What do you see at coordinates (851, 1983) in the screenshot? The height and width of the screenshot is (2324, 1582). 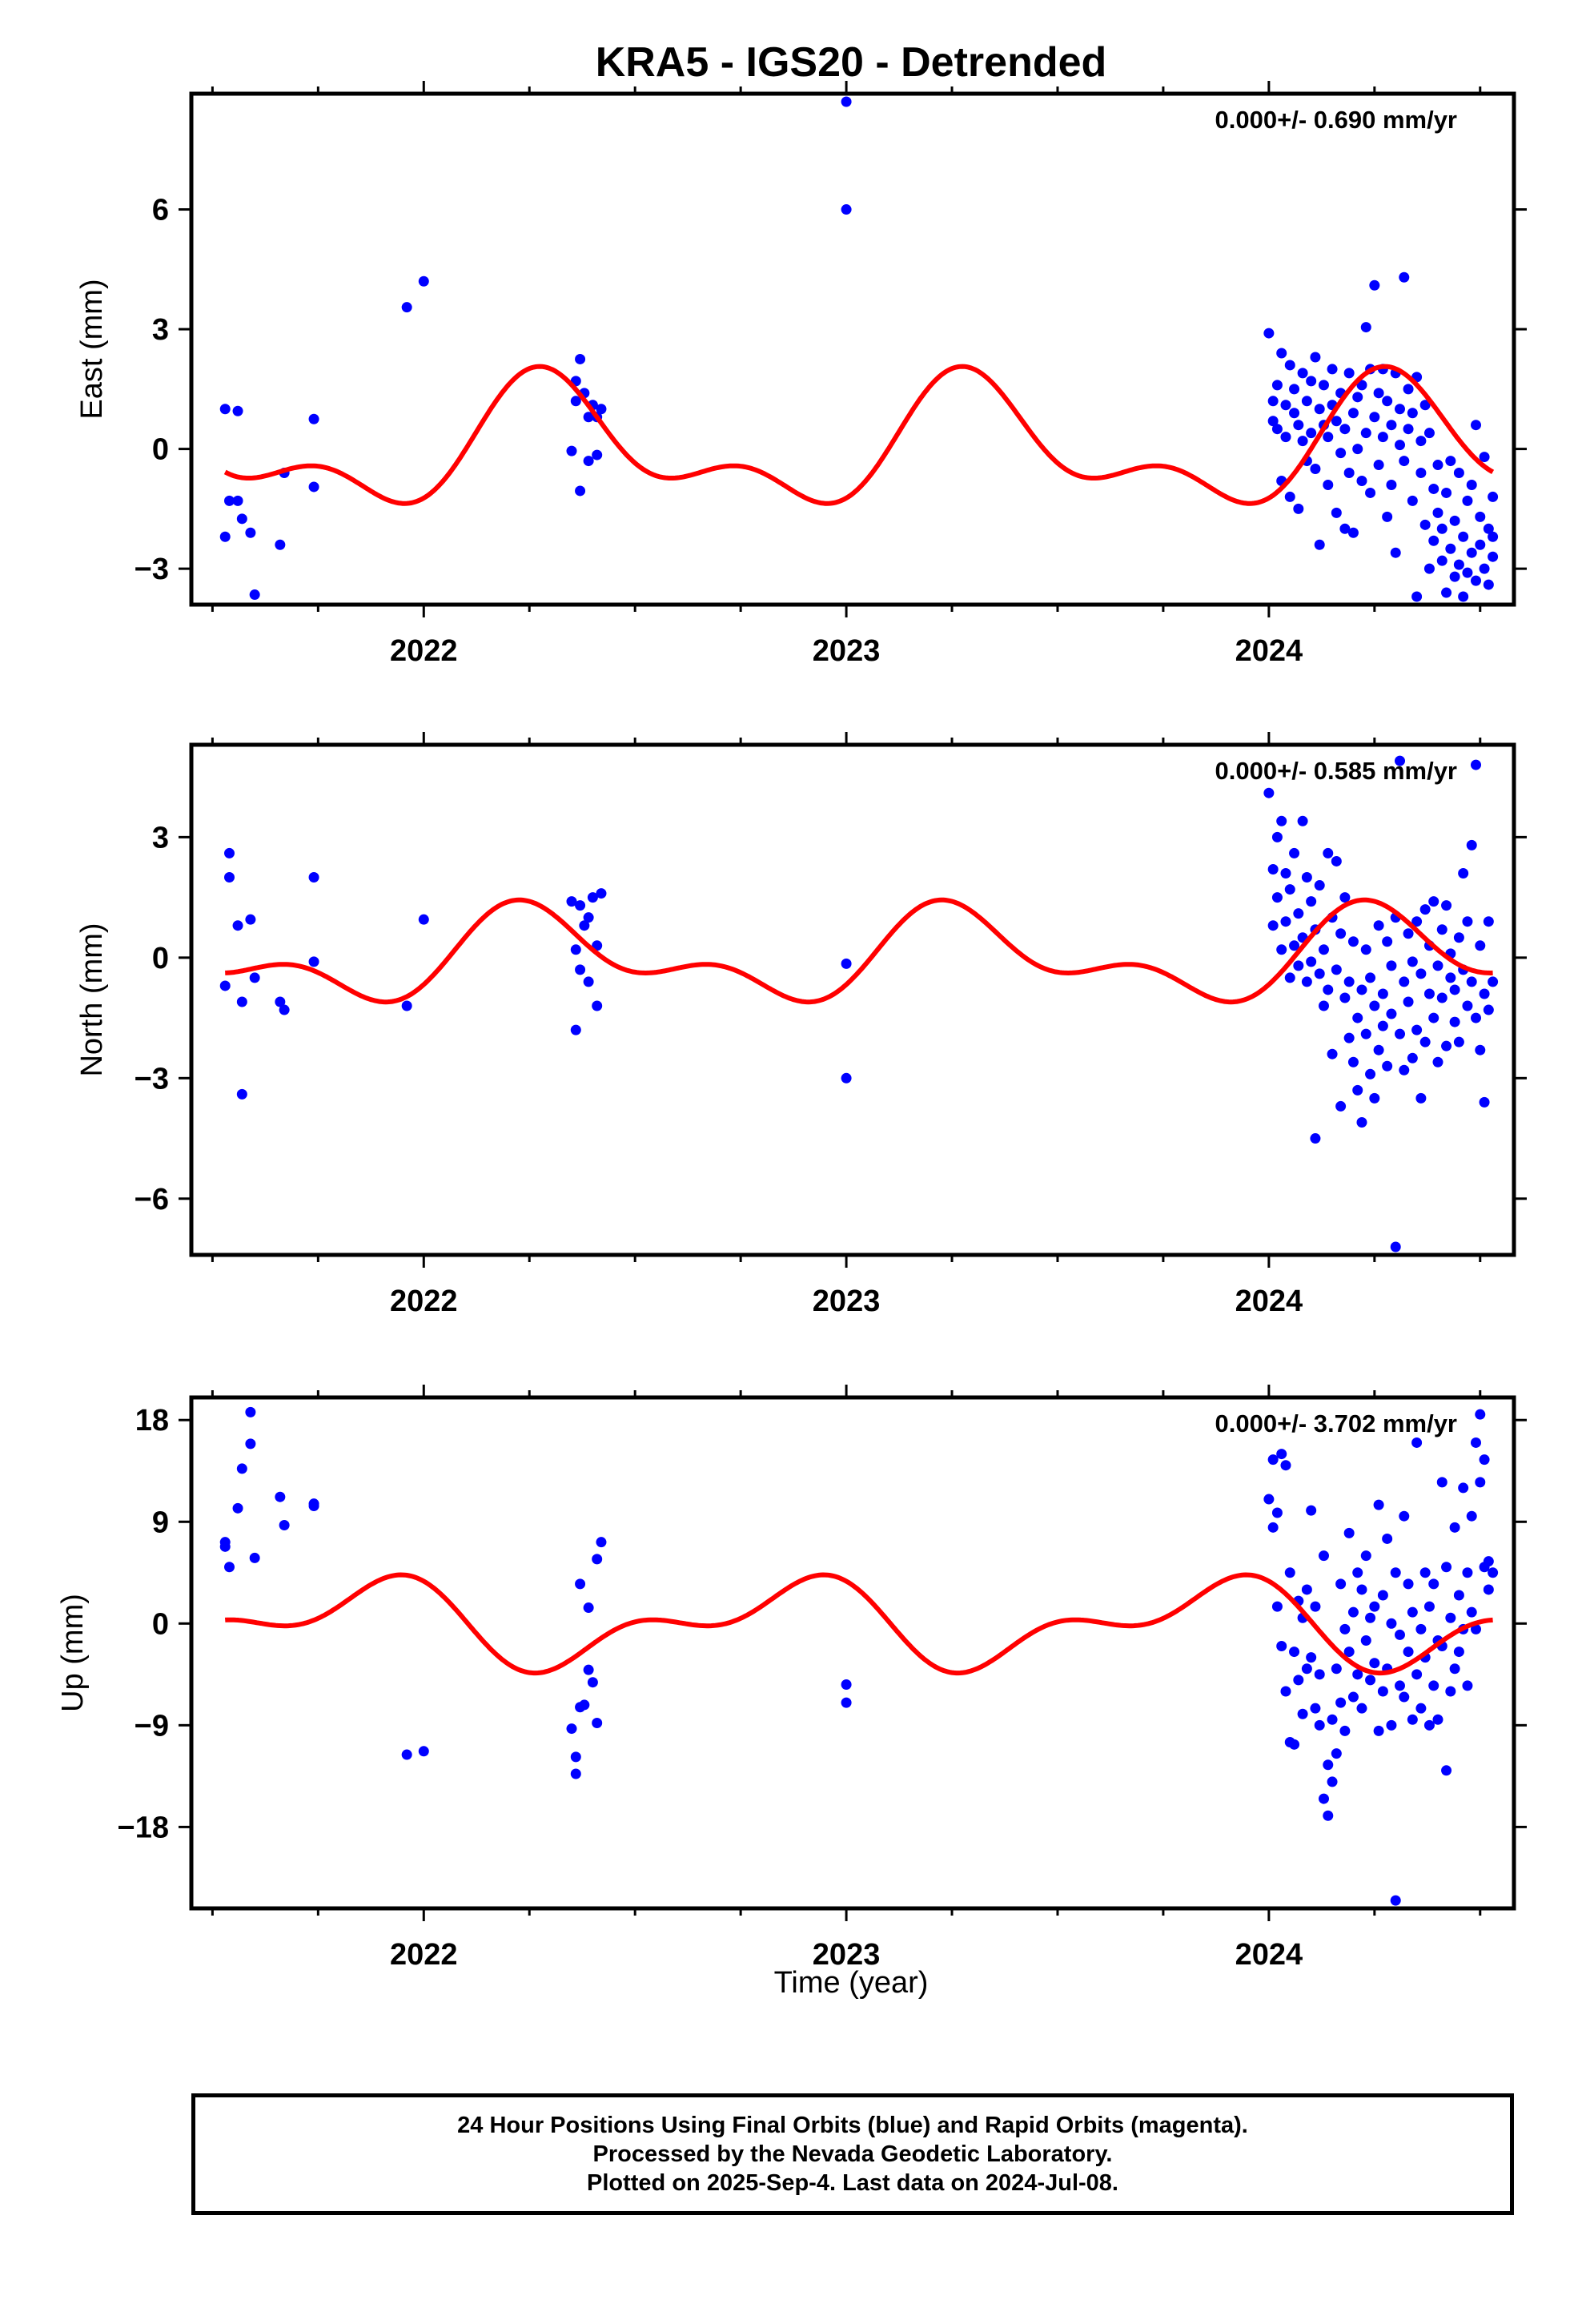 I see `x-axis-label: Time (year)` at bounding box center [851, 1983].